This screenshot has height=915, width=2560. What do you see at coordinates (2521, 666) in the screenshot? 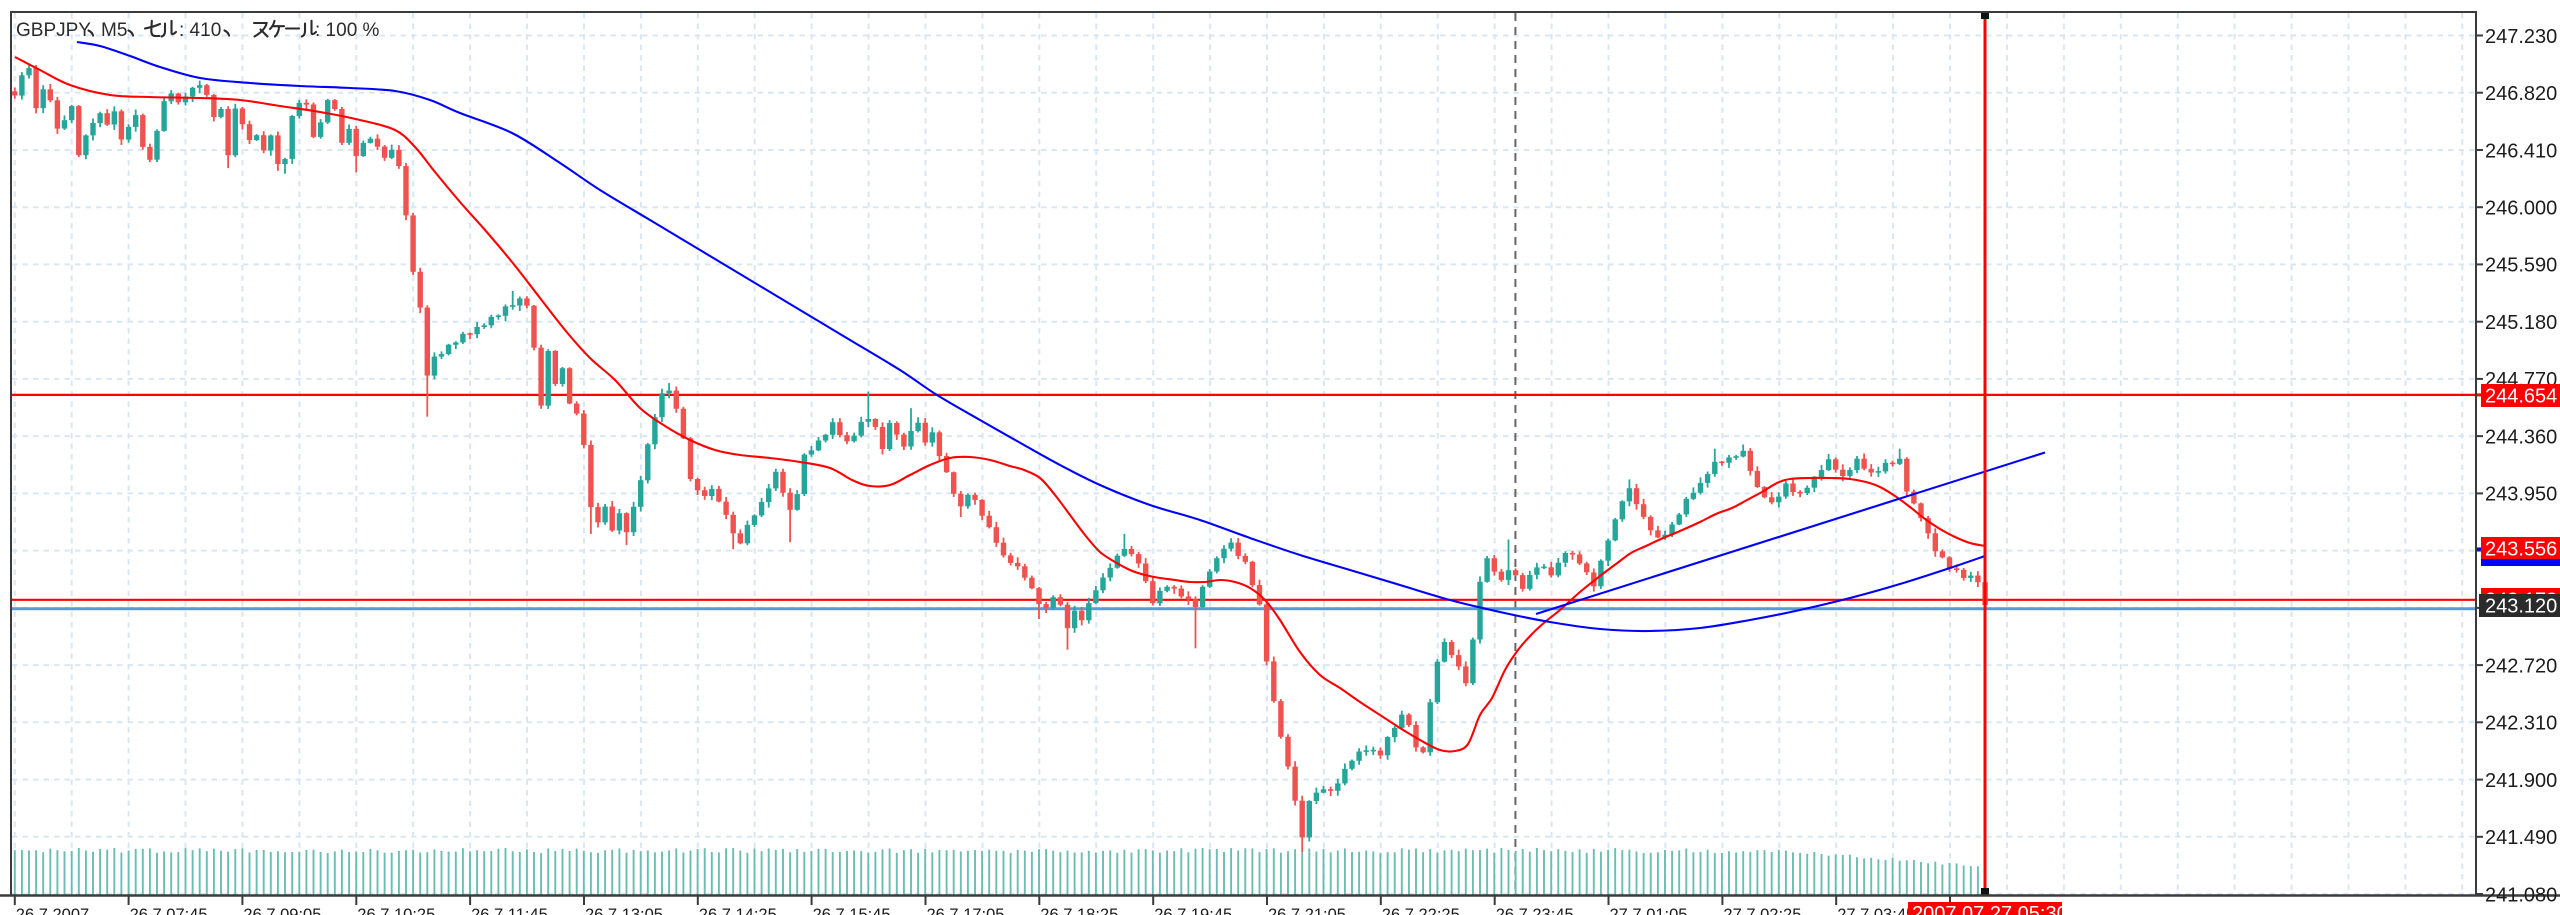
I see `svg-text: 242.720` at bounding box center [2521, 666].